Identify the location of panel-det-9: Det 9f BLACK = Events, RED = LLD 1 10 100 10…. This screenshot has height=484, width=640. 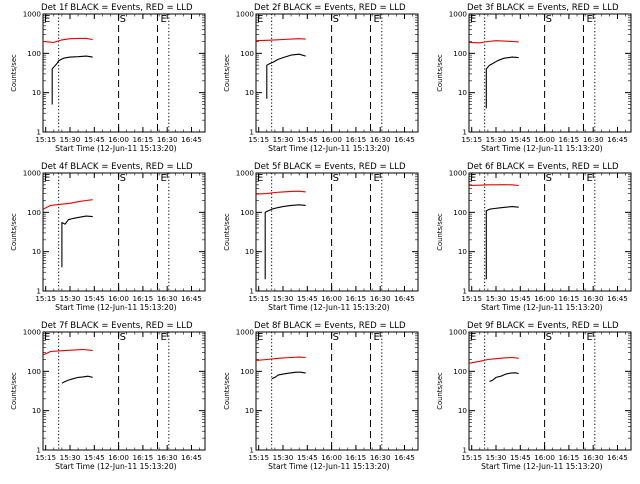
(534, 396).